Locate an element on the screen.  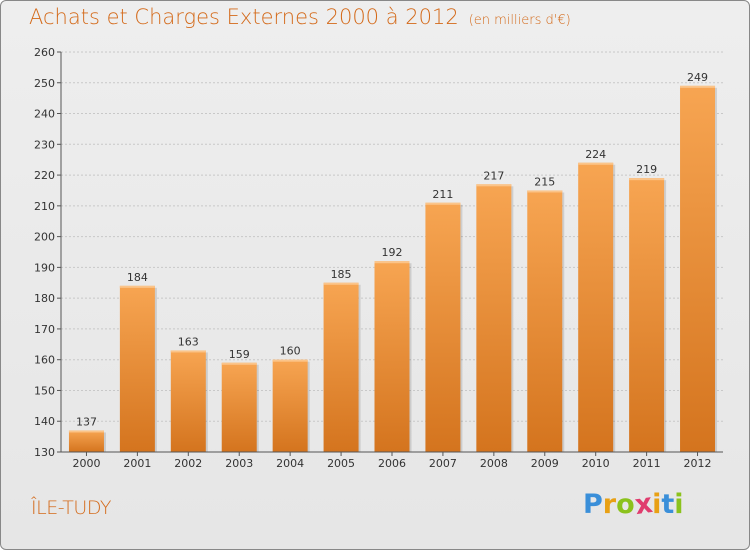
x-tick-label: 2010 is located at coordinates (596, 463).